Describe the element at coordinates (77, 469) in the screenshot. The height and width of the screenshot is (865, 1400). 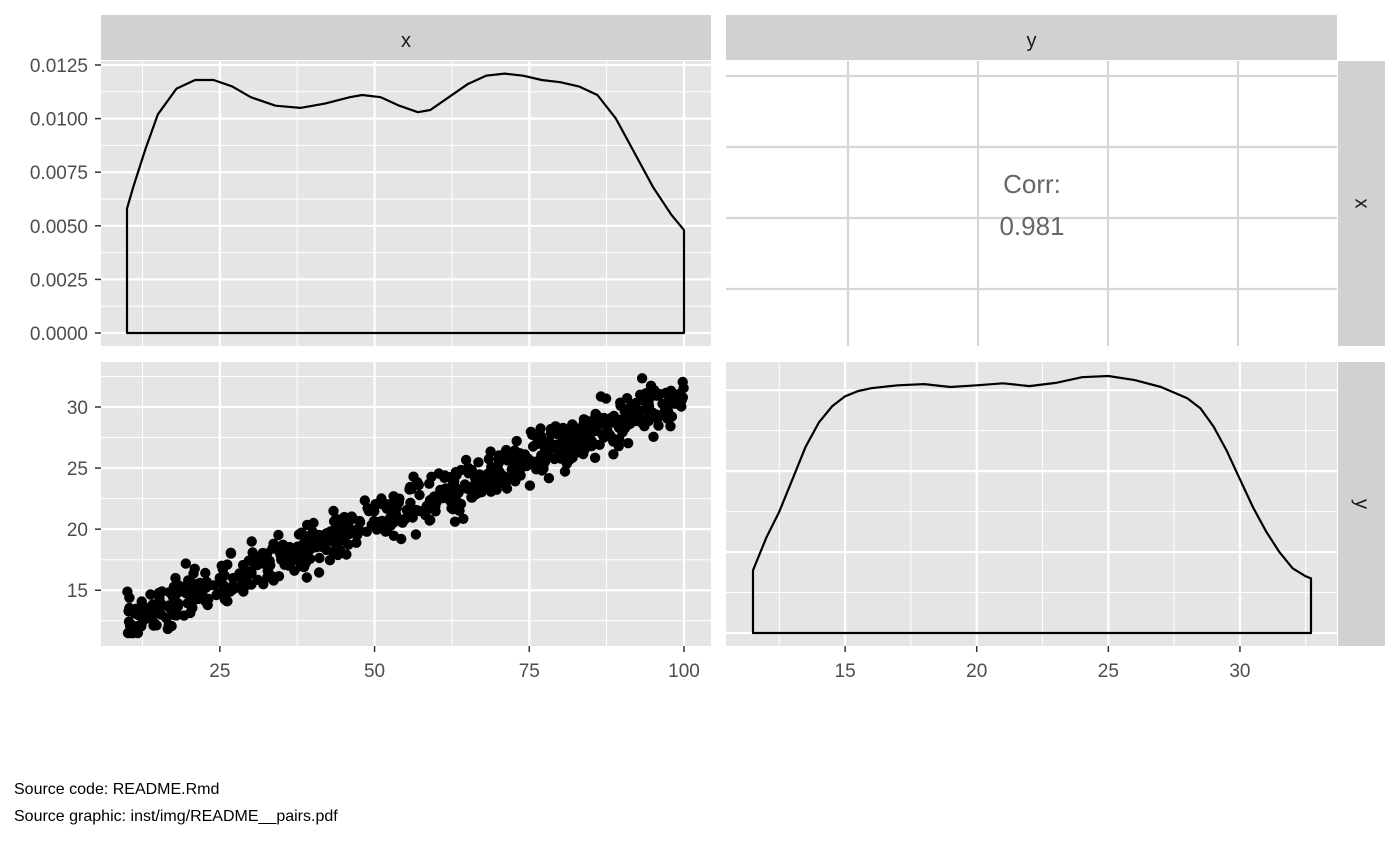
I see `y-tick-label-scatter: 25` at that location.